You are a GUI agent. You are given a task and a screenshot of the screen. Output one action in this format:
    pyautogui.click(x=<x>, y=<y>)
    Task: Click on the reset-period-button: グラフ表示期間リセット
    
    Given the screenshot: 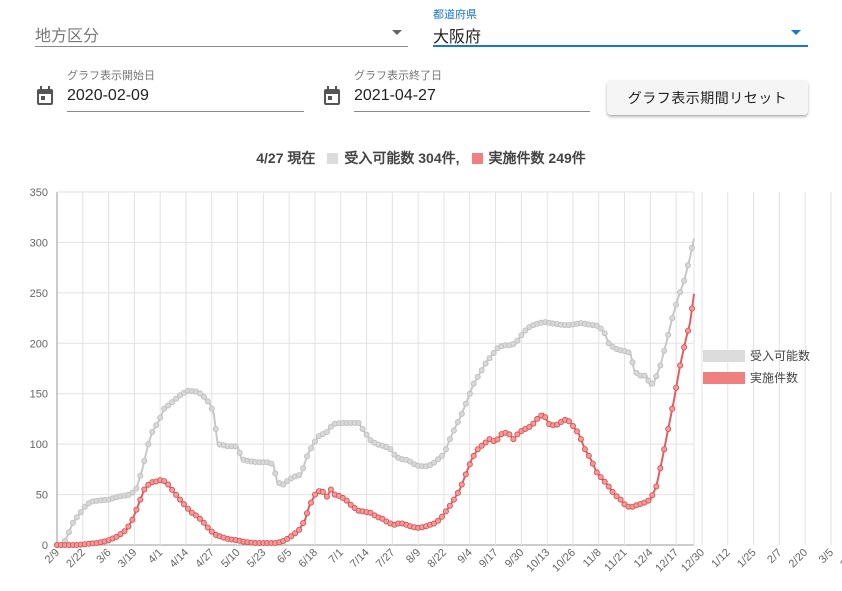 What is the action you would take?
    pyautogui.click(x=707, y=97)
    